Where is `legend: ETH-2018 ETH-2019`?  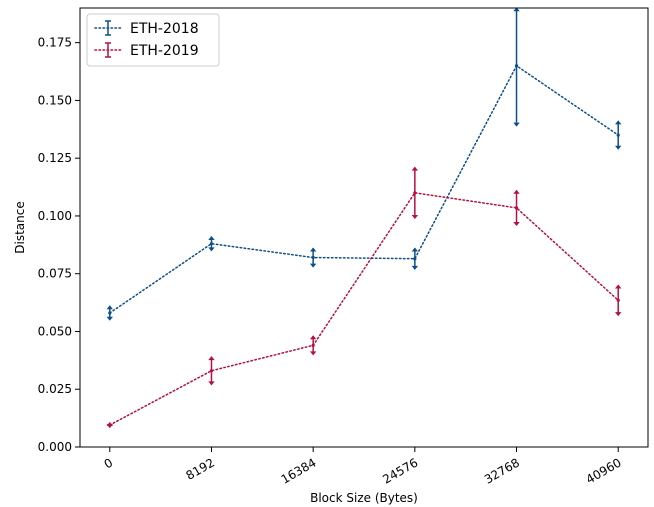
legend: ETH-2018 ETH-2019 is located at coordinates (153, 40).